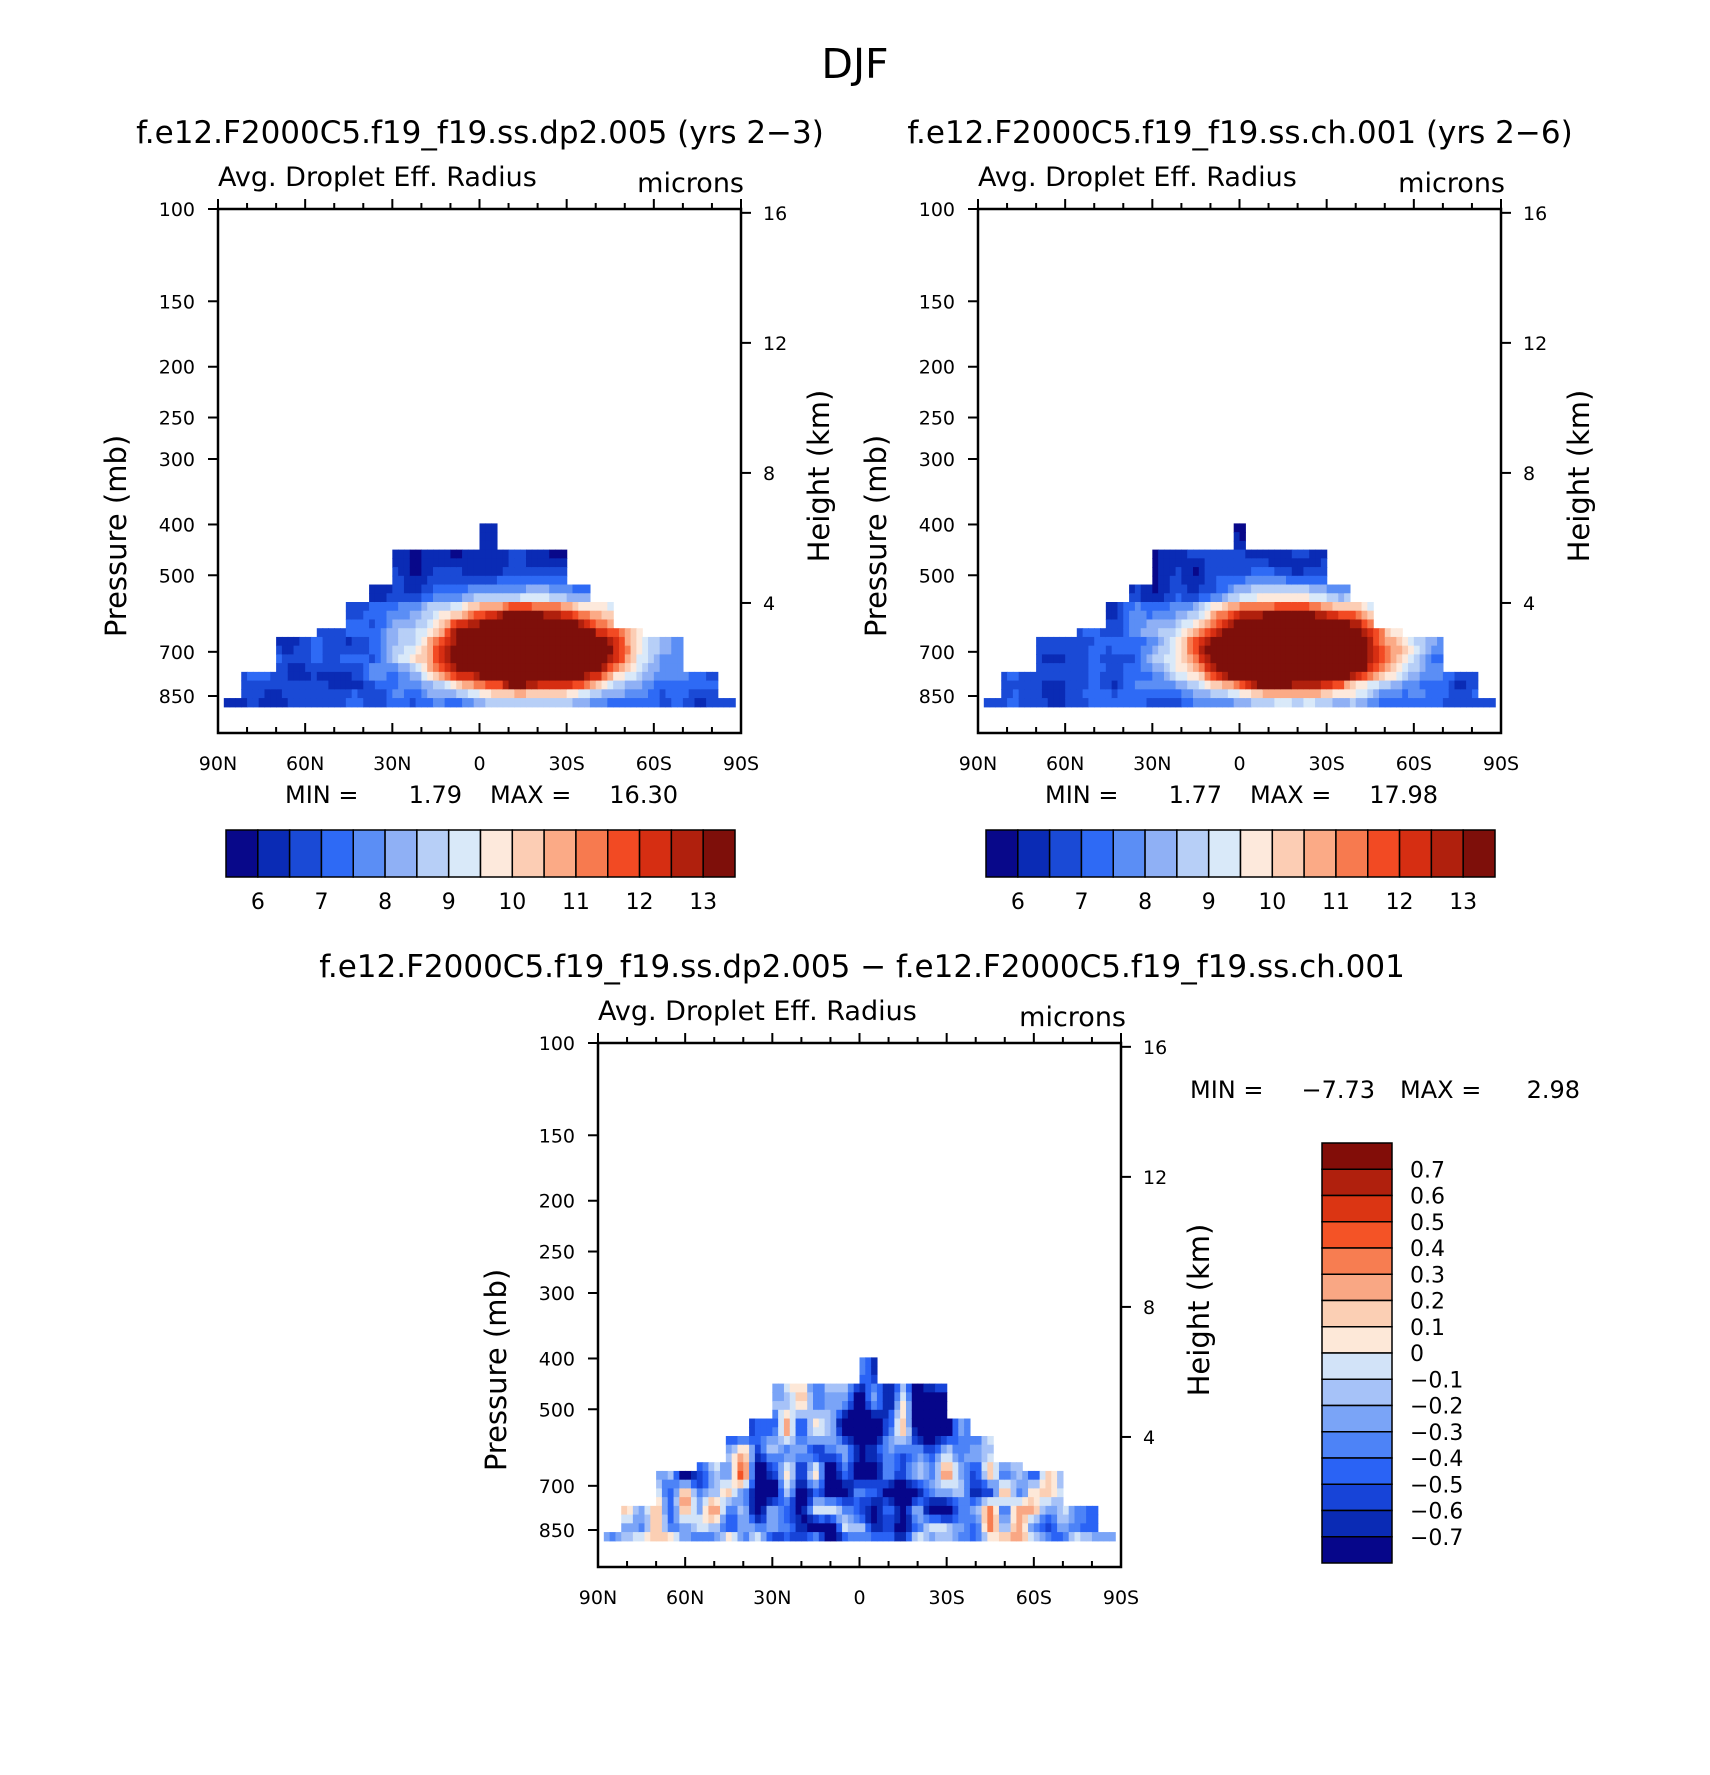  Describe the element at coordinates (654, 764) in the screenshot. I see `x-tick-label: 60S` at that location.